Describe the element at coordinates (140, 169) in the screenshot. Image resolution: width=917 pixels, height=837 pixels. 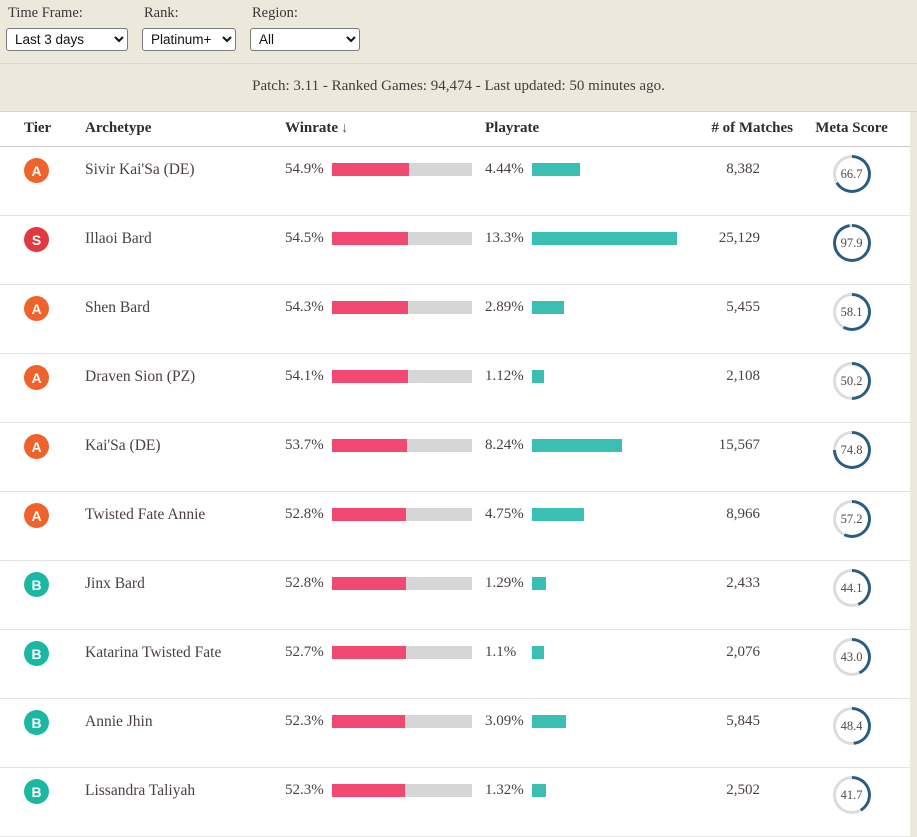
I see `archetype-name: Sivir Kai'Sa (DE)` at that location.